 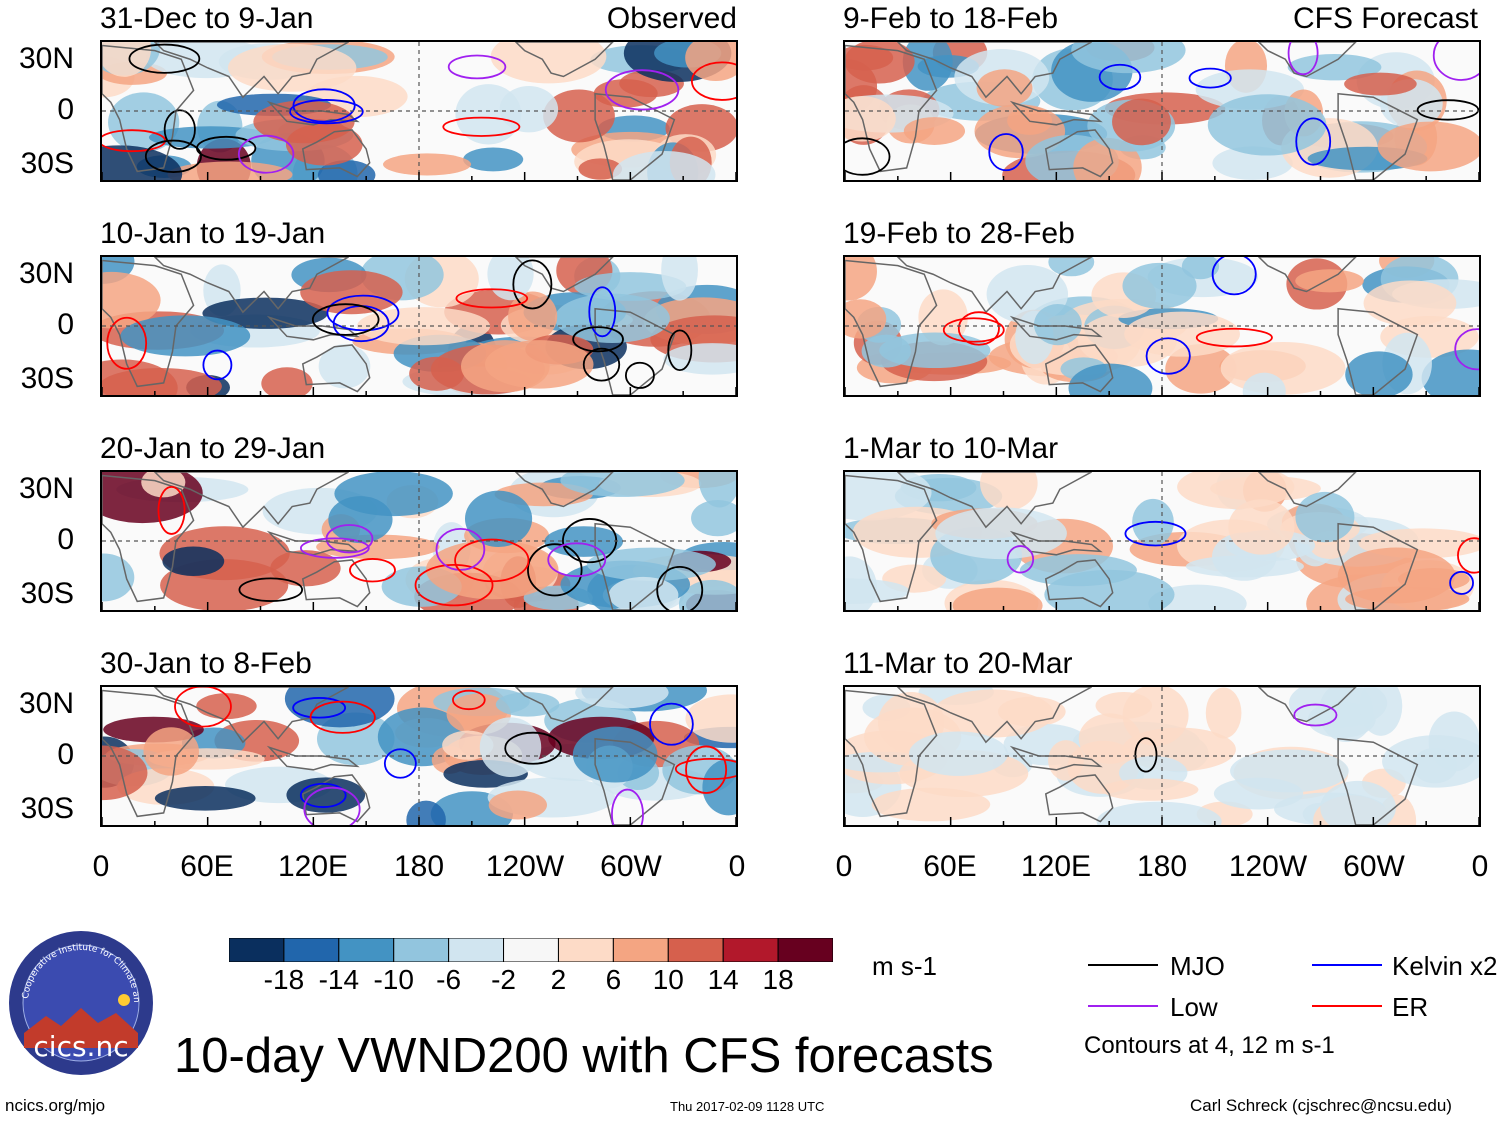 What do you see at coordinates (737, 866) in the screenshot?
I see `lon-tick: 0` at bounding box center [737, 866].